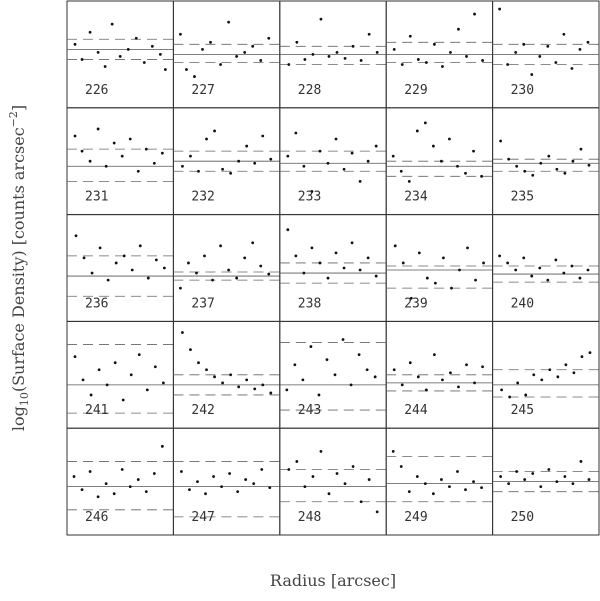  What do you see at coordinates (202, 90) in the screenshot?
I see `panel-label: 227` at bounding box center [202, 90].